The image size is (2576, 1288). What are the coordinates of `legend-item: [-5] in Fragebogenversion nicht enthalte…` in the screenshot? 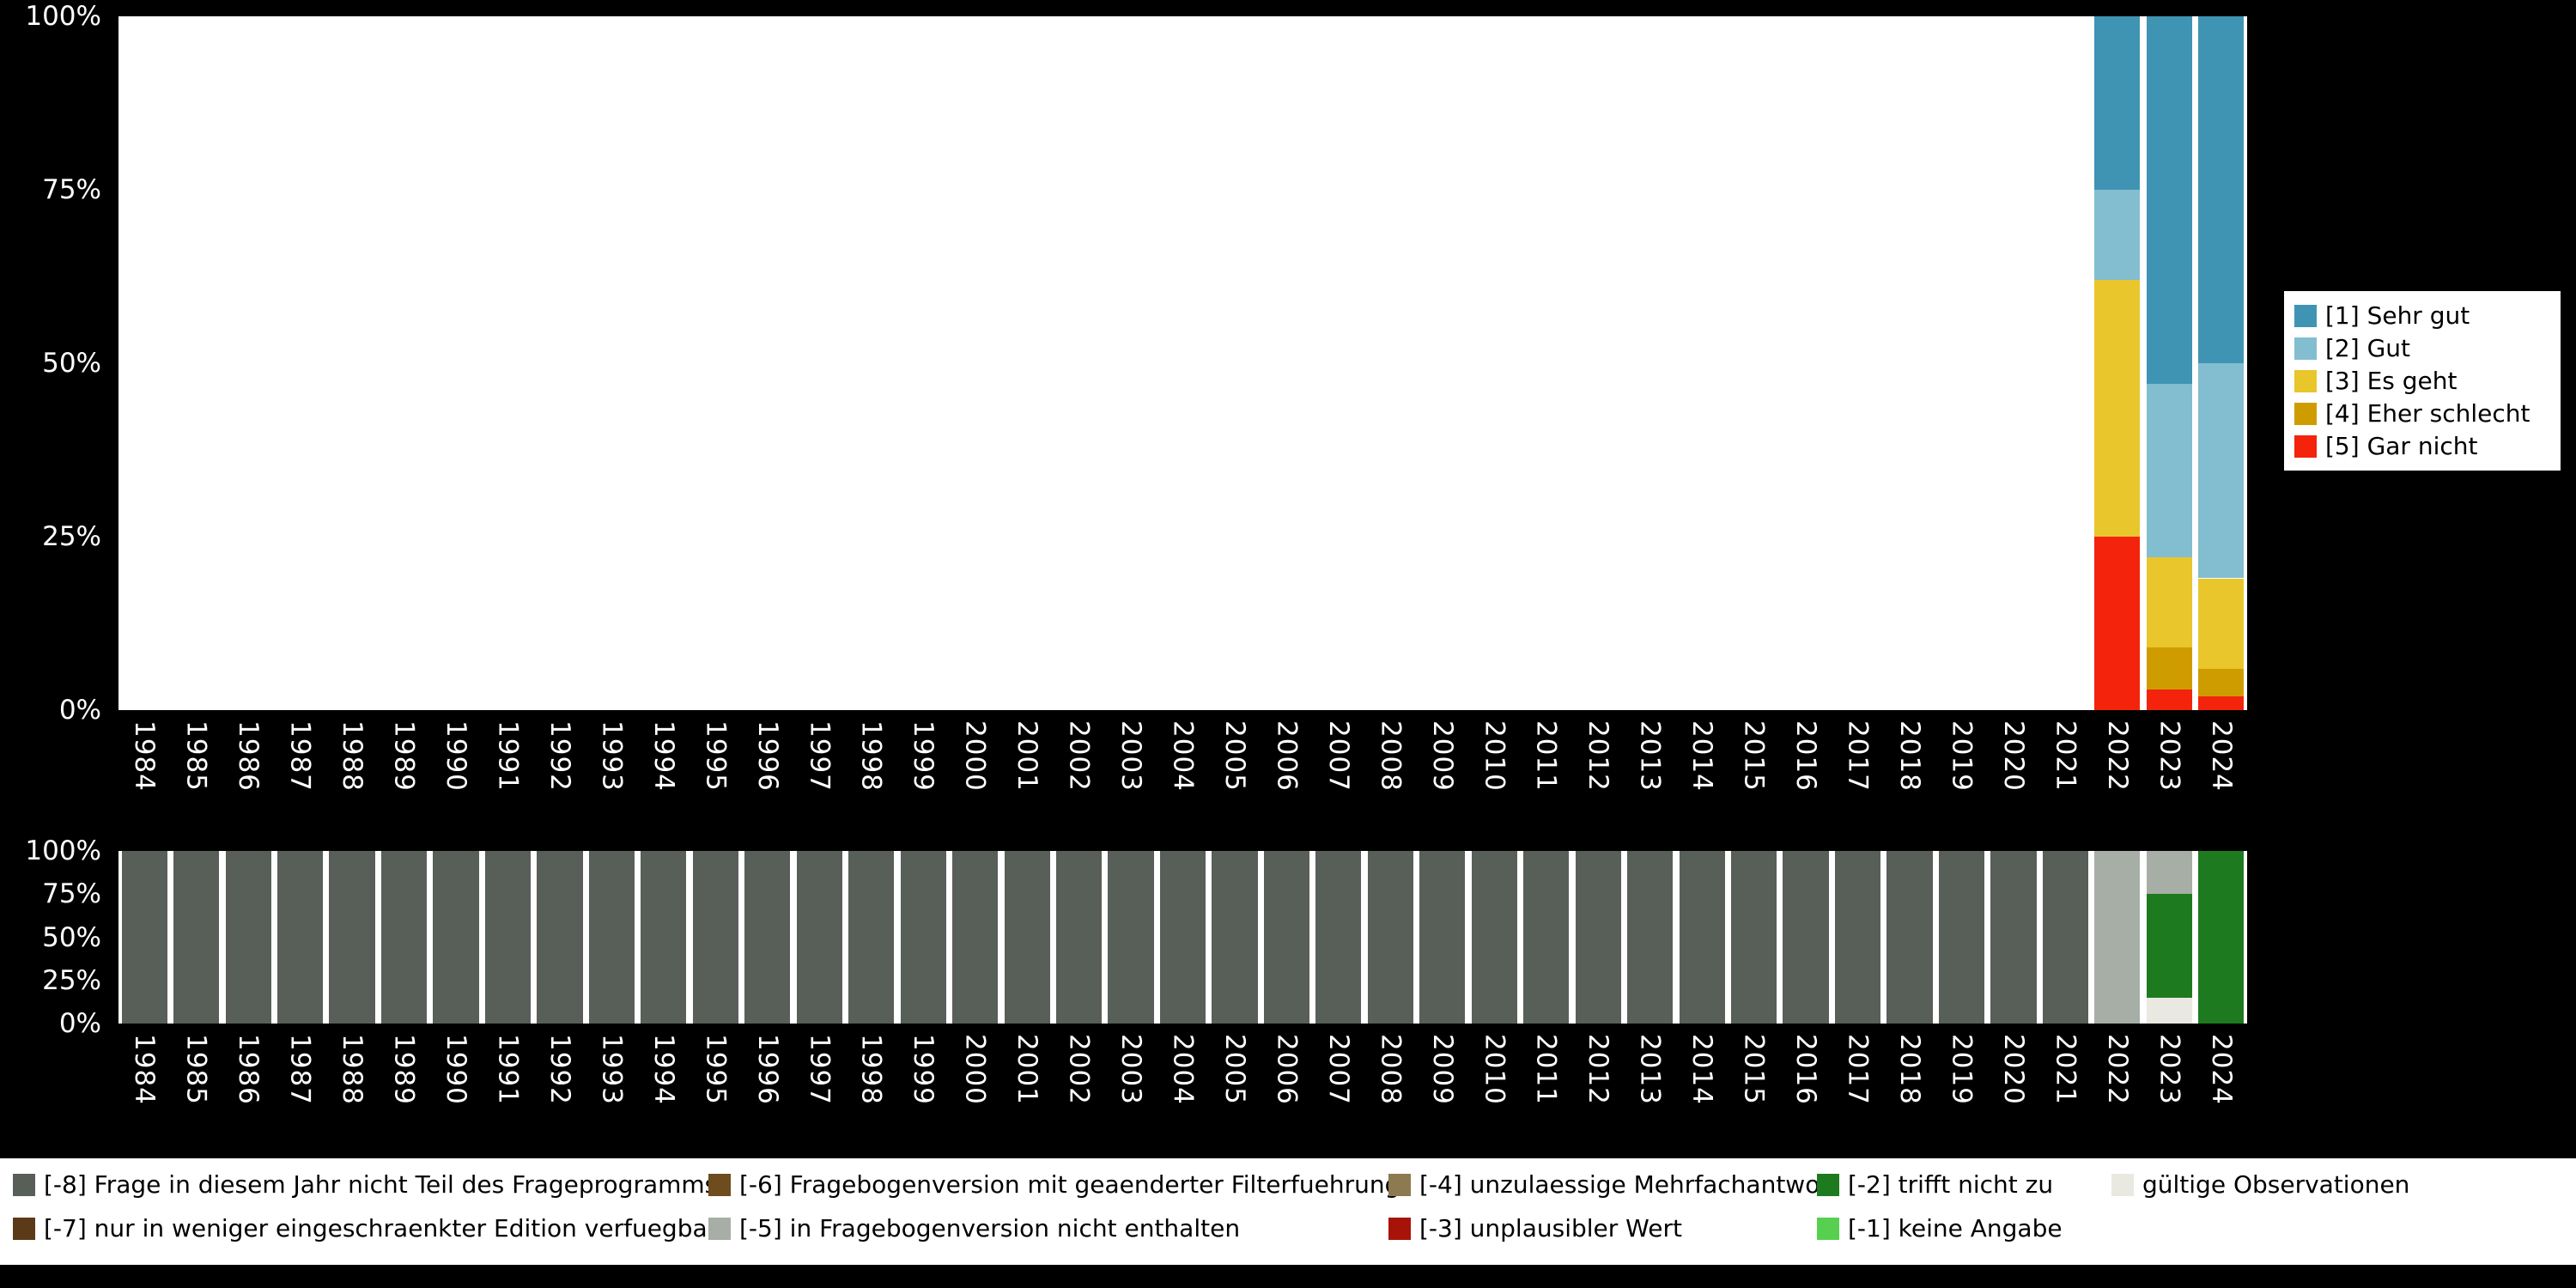 It's located at (1054, 1228).